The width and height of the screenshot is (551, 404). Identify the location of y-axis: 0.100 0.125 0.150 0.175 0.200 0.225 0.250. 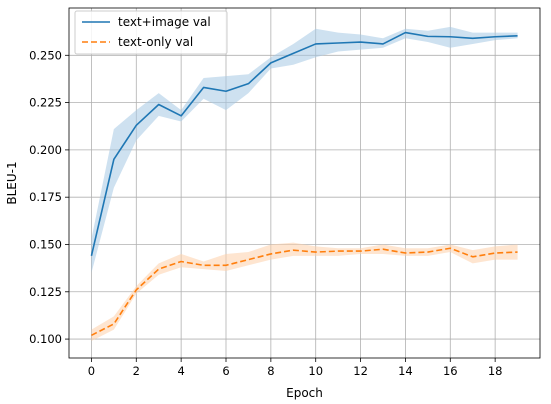
(49, 197).